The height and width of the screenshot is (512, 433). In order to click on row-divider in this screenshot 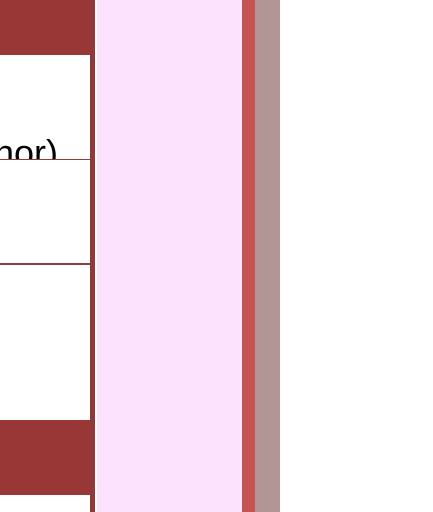, I will do `click(45, 264)`.